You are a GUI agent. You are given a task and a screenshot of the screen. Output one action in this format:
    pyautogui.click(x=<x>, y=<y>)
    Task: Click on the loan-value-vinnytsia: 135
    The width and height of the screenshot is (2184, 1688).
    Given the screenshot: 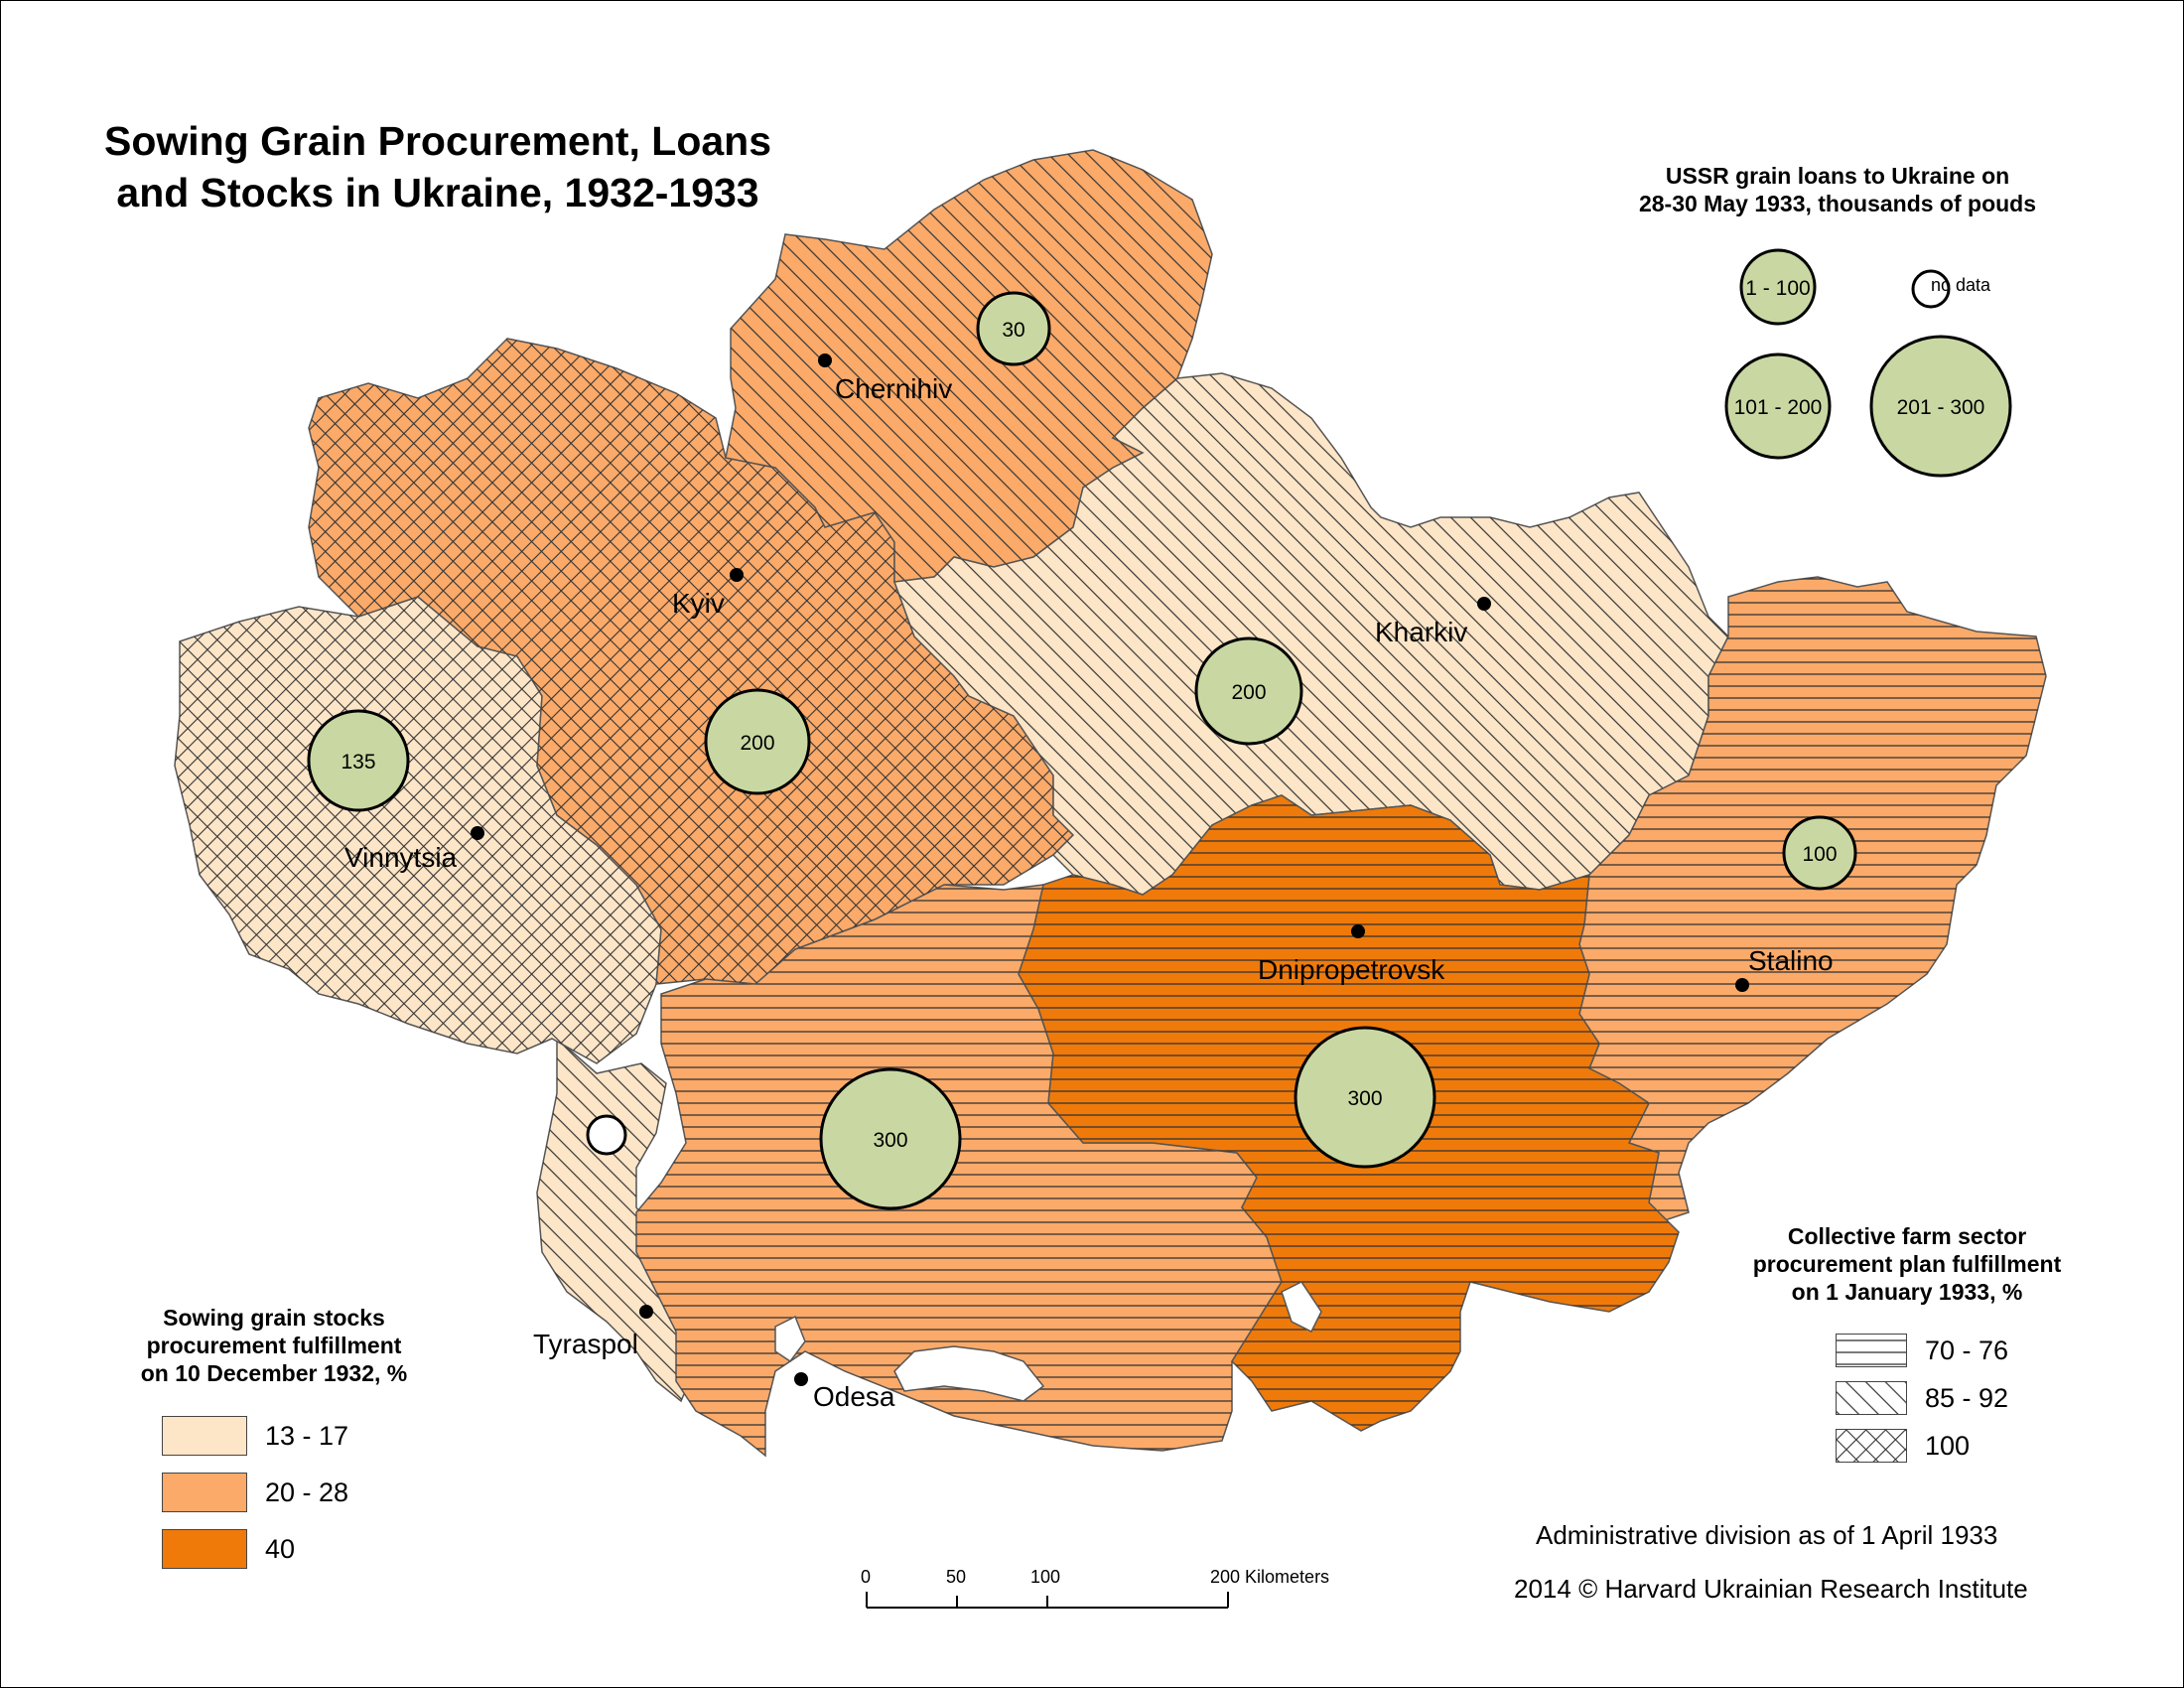 What is the action you would take?
    pyautogui.click(x=358, y=762)
    